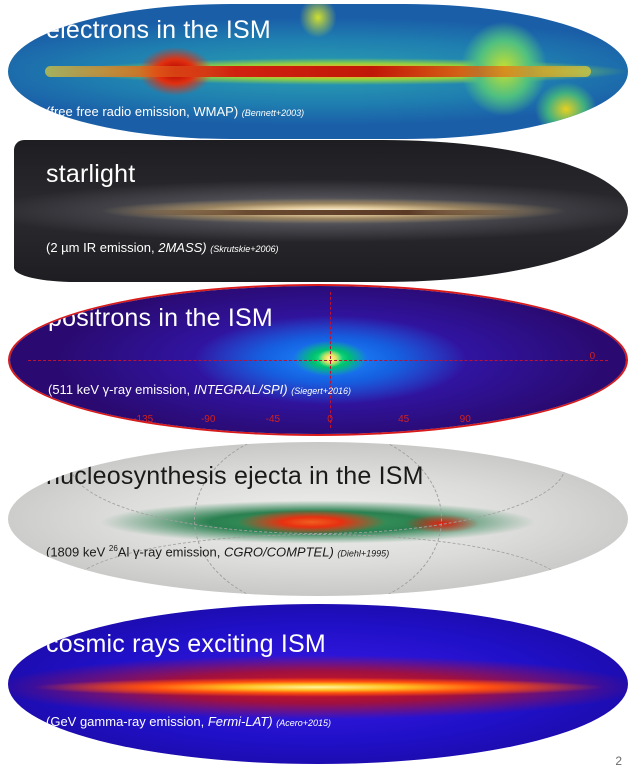  I want to click on longitude-ticks: -135 -90 -45 0 45 90 135, so click(318, 420).